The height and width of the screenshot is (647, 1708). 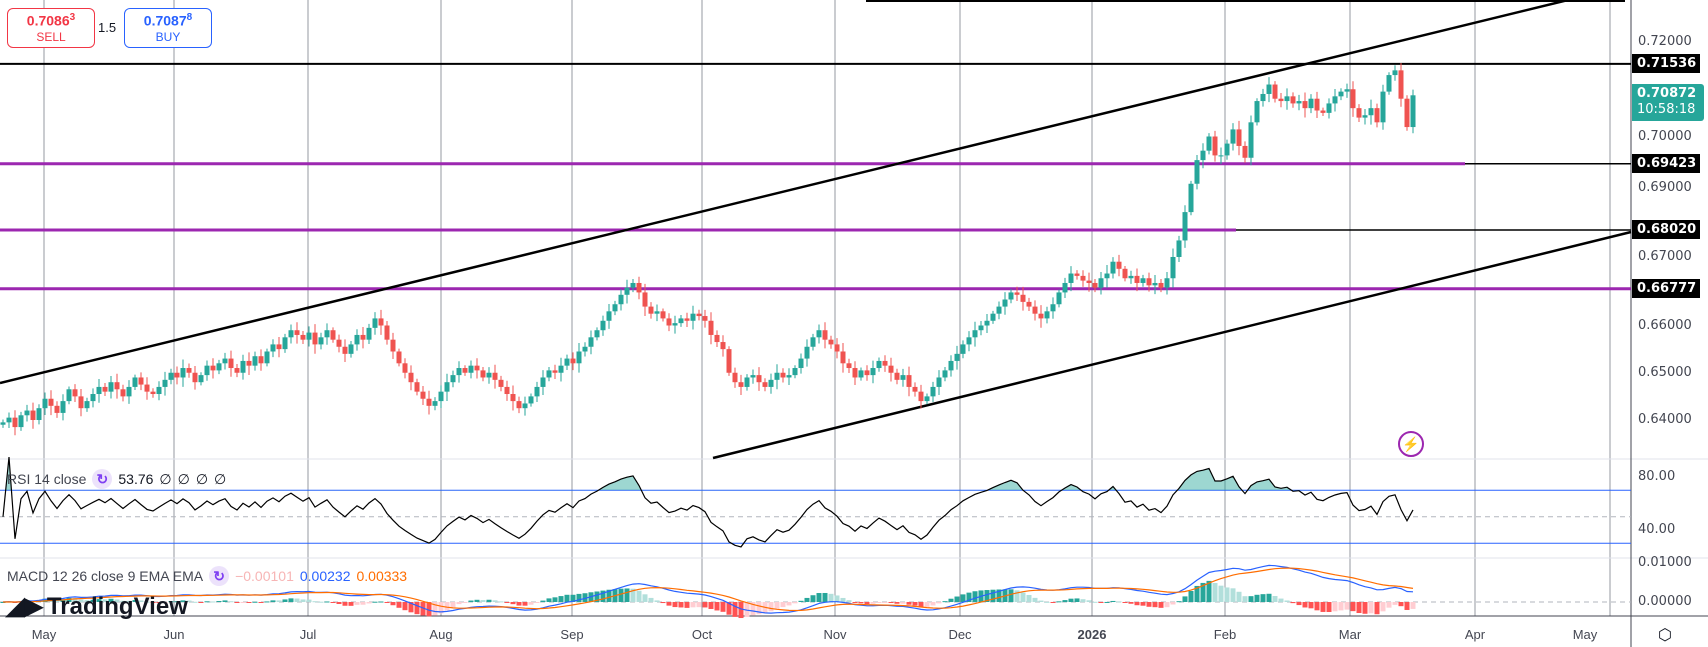 I want to click on rsi-legend: RSI 14 close ↻ 53.76 ∅ ∅ ∅ ∅, so click(x=116, y=479).